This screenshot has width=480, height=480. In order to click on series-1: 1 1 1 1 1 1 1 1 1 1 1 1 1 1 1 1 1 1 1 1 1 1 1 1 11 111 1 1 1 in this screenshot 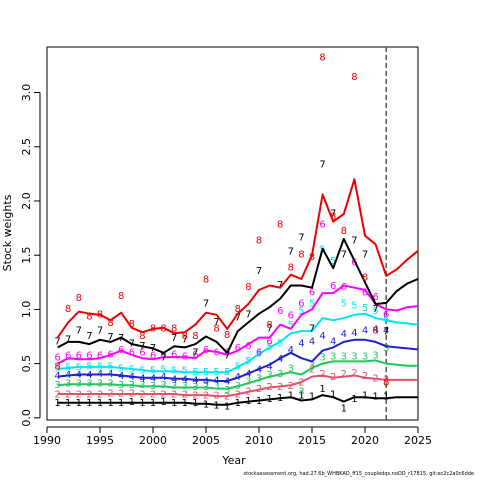, I will do `click(236, 399)`.